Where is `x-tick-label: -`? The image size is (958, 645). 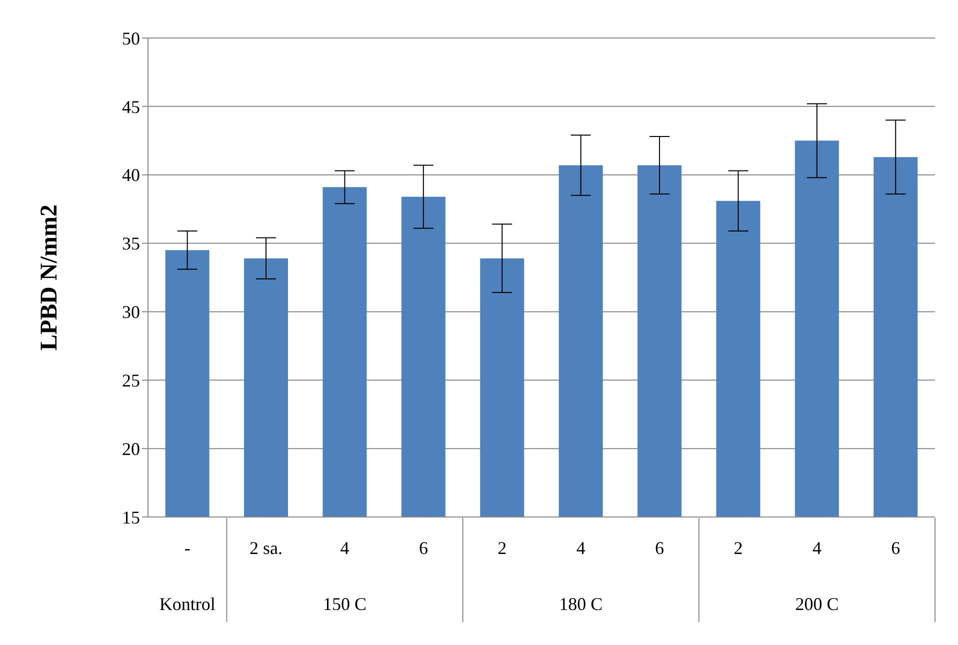 x-tick-label: - is located at coordinates (187, 548).